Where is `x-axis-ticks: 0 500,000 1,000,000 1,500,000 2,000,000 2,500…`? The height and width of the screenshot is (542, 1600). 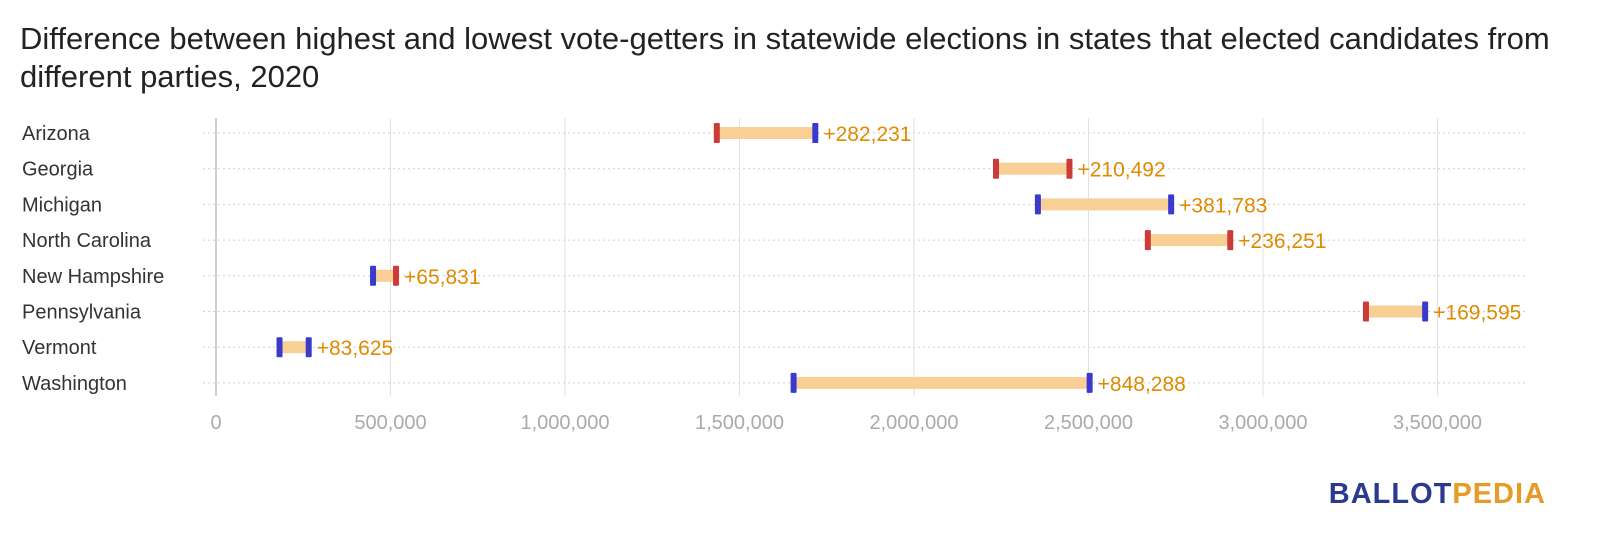 x-axis-ticks: 0 500,000 1,000,000 1,500,000 2,000,000 2,500… is located at coordinates (846, 423).